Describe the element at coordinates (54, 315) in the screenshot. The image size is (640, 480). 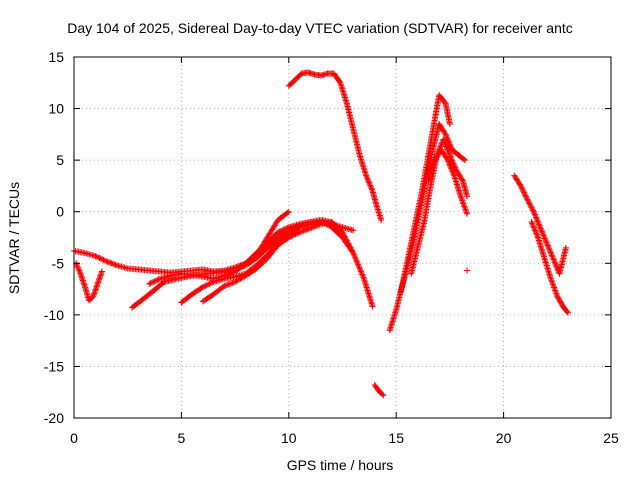
I see `y-tick-label: -10` at that location.